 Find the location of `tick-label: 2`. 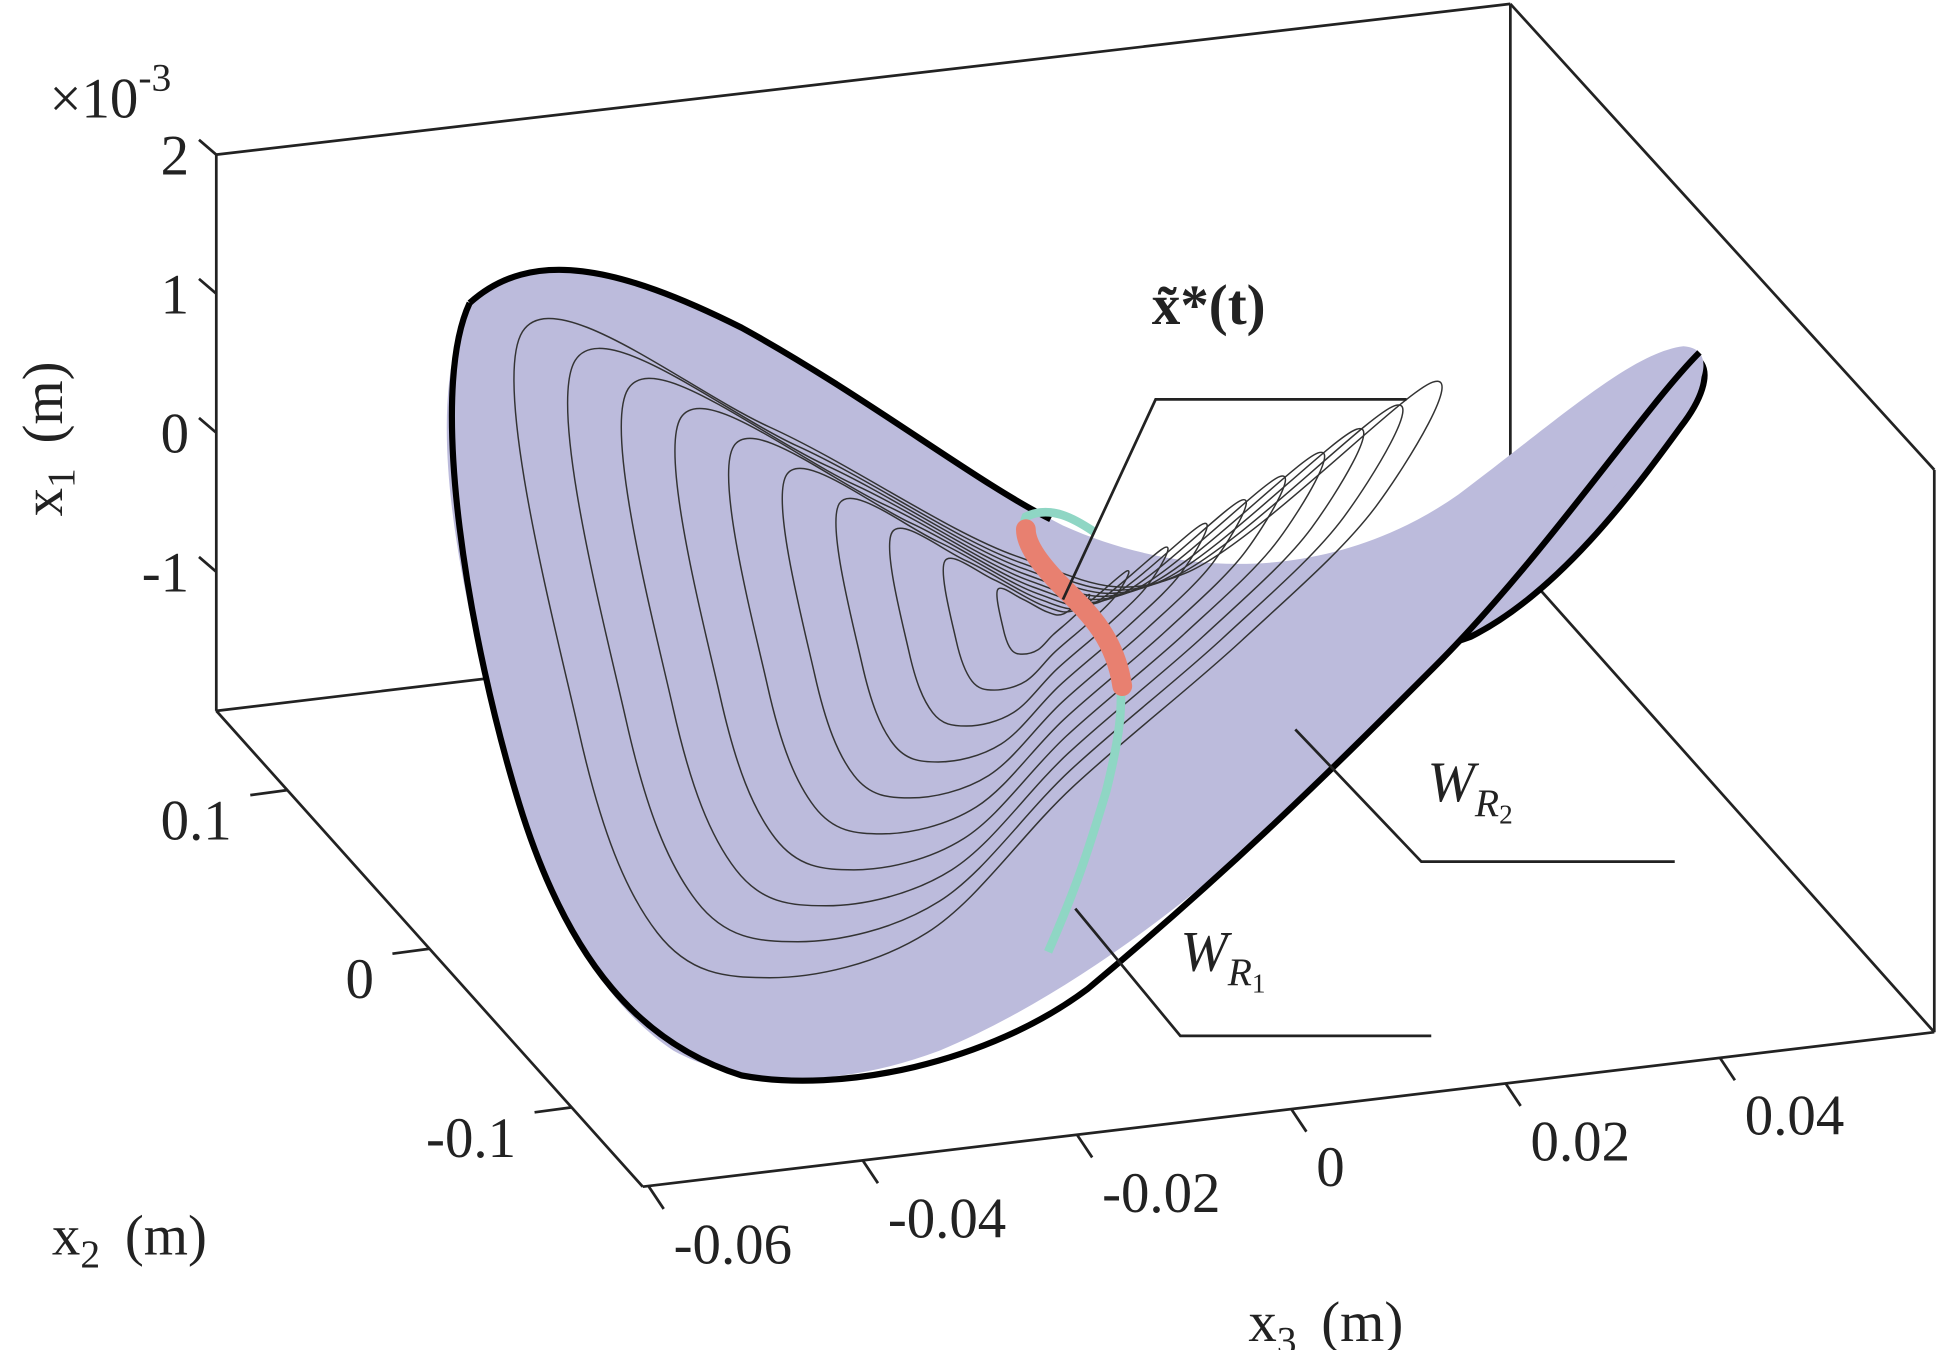

tick-label: 2 is located at coordinates (175, 155).